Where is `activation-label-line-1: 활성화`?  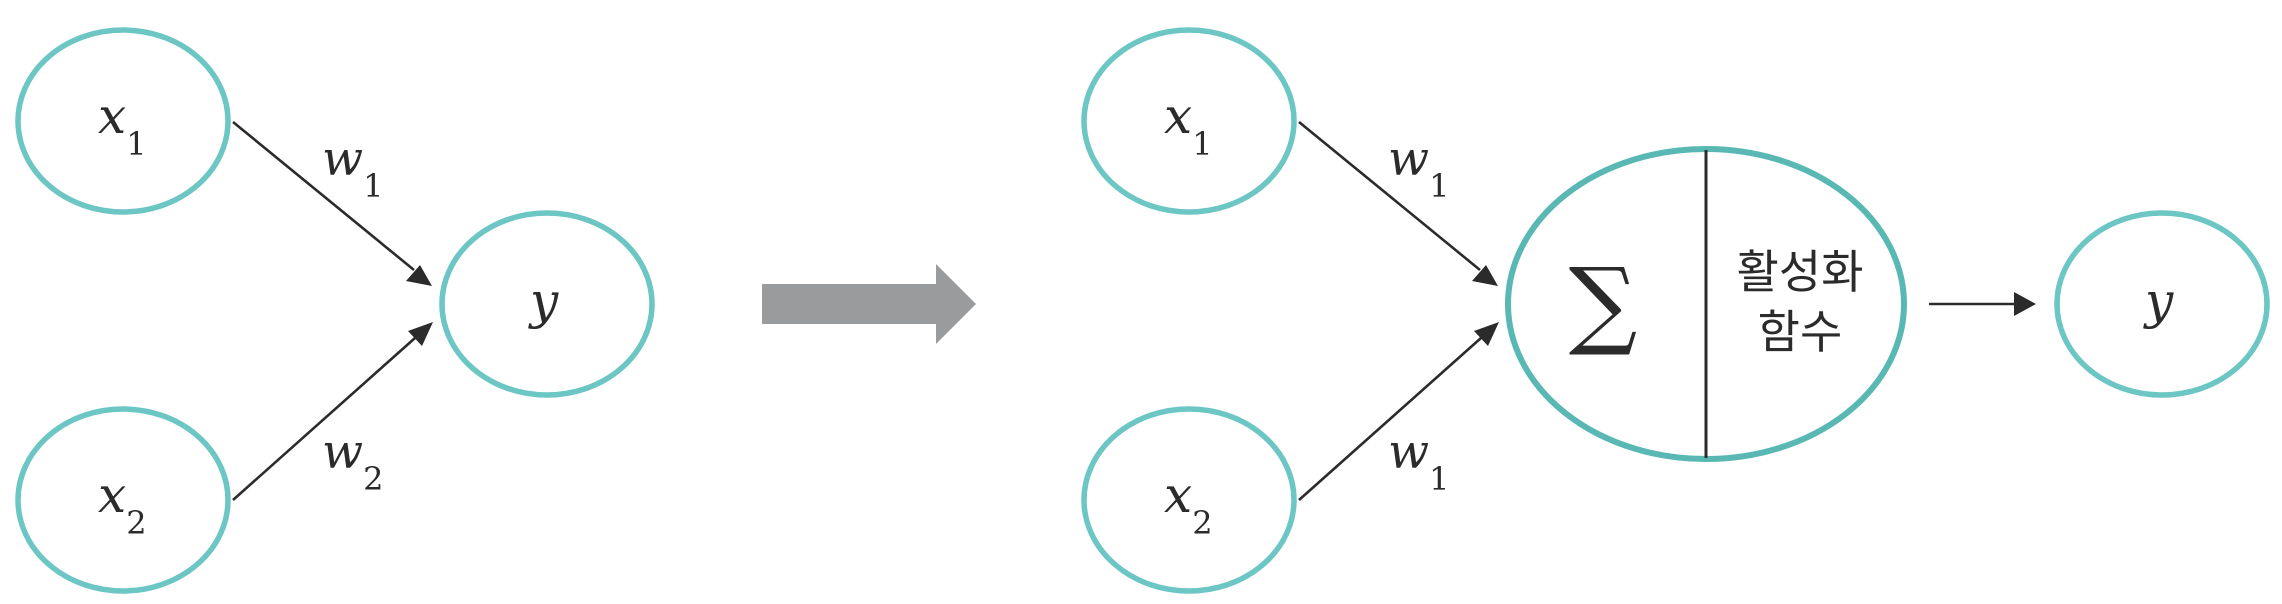 activation-label-line-1: 활성화 is located at coordinates (1800, 272).